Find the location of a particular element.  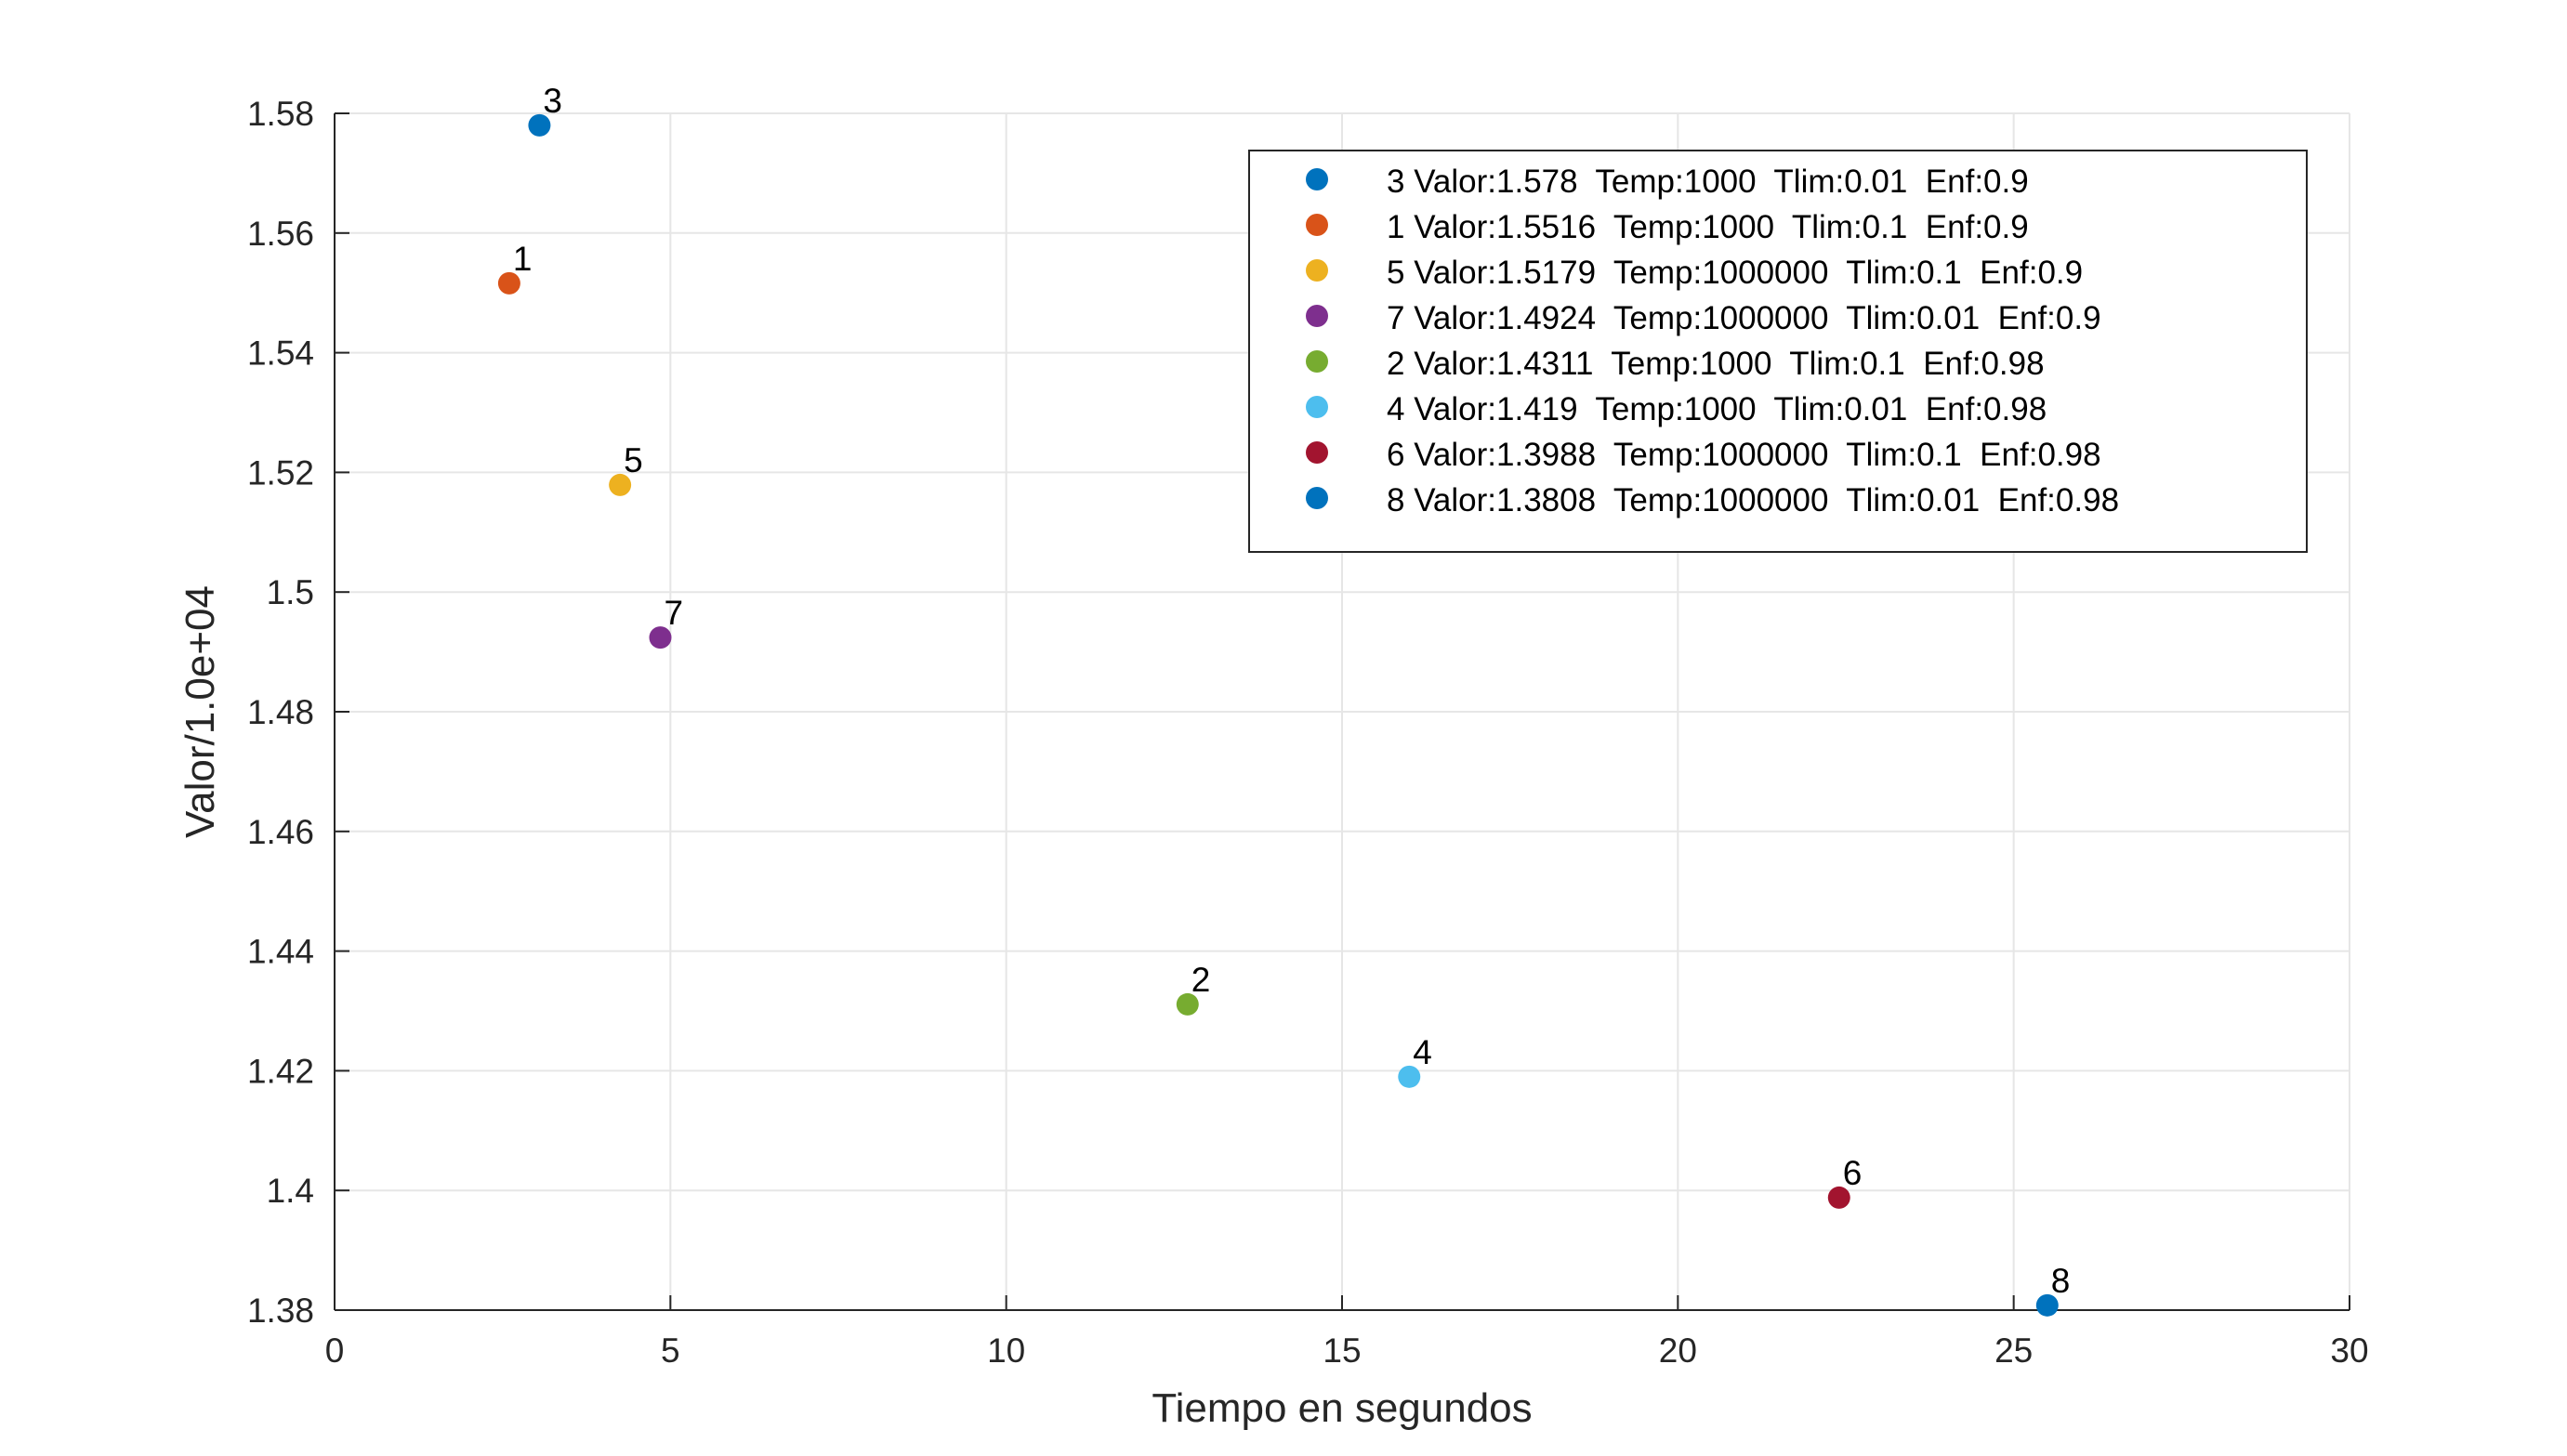

x-tick-label: 30 is located at coordinates (2349, 1350).